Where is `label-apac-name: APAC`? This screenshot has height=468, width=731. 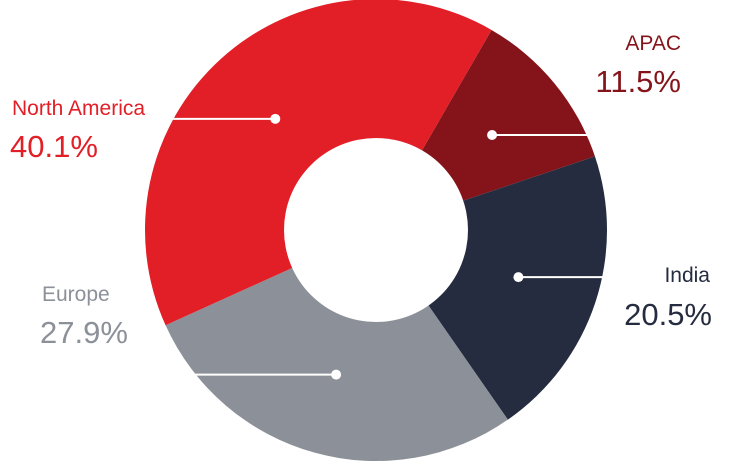 label-apac-name: APAC is located at coordinates (653, 43).